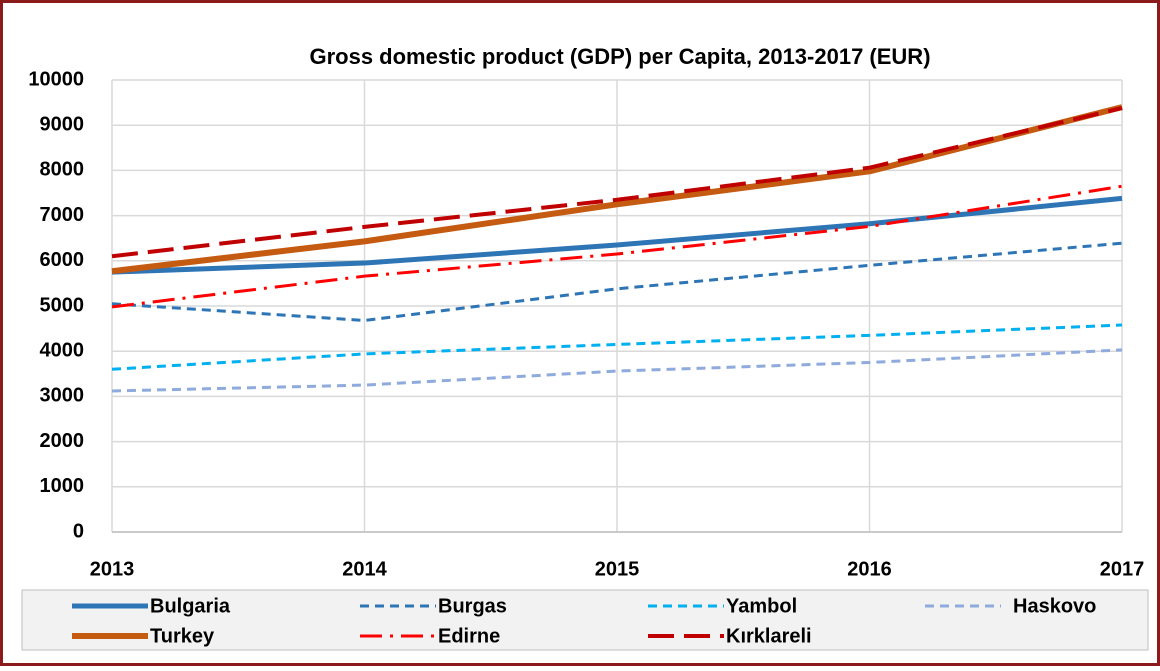  Describe the element at coordinates (869, 569) in the screenshot. I see `x-tick-label: 2016` at that location.